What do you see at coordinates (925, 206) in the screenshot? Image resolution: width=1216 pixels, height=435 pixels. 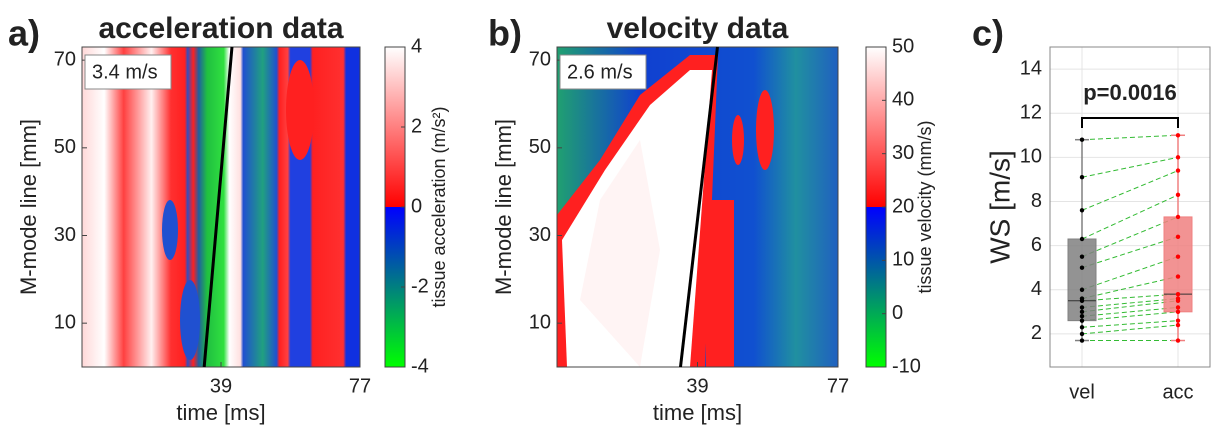 I see `colorbar-label: tissue velocity (mm/s)` at bounding box center [925, 206].